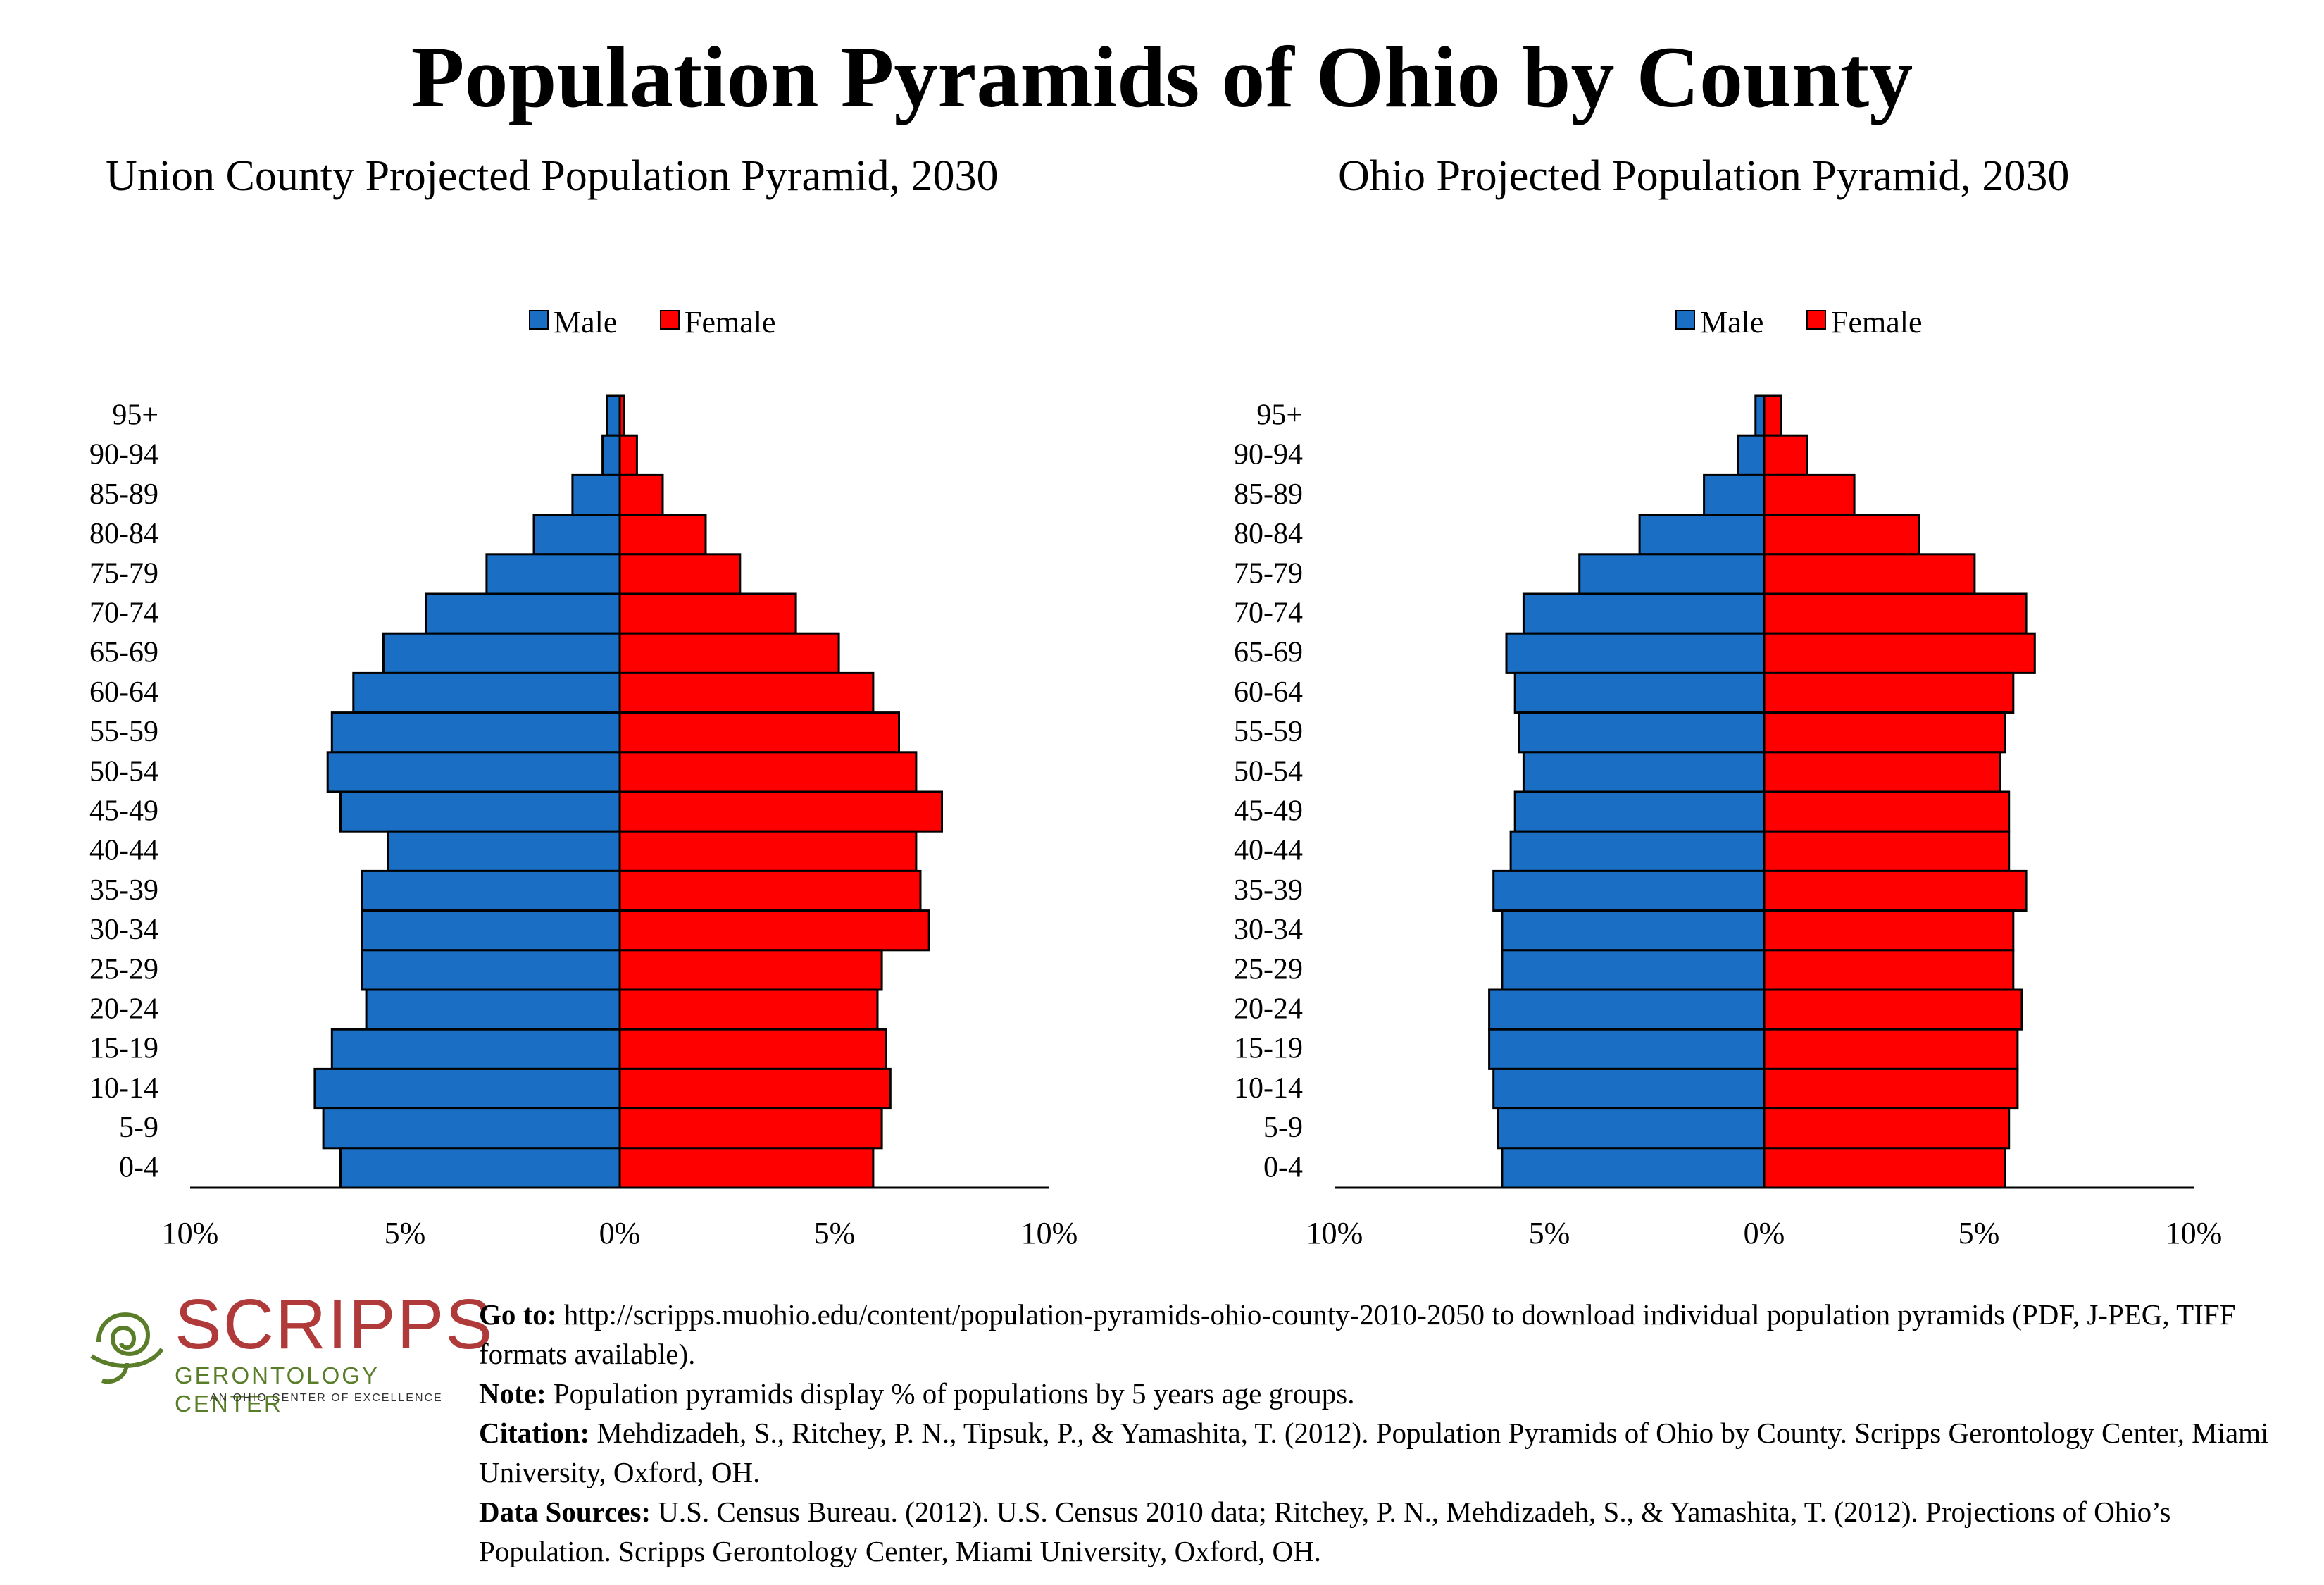 This screenshot has width=2324, height=1585. Describe the element at coordinates (123, 1009) in the screenshot. I see `age-group-label: 20-24` at that location.